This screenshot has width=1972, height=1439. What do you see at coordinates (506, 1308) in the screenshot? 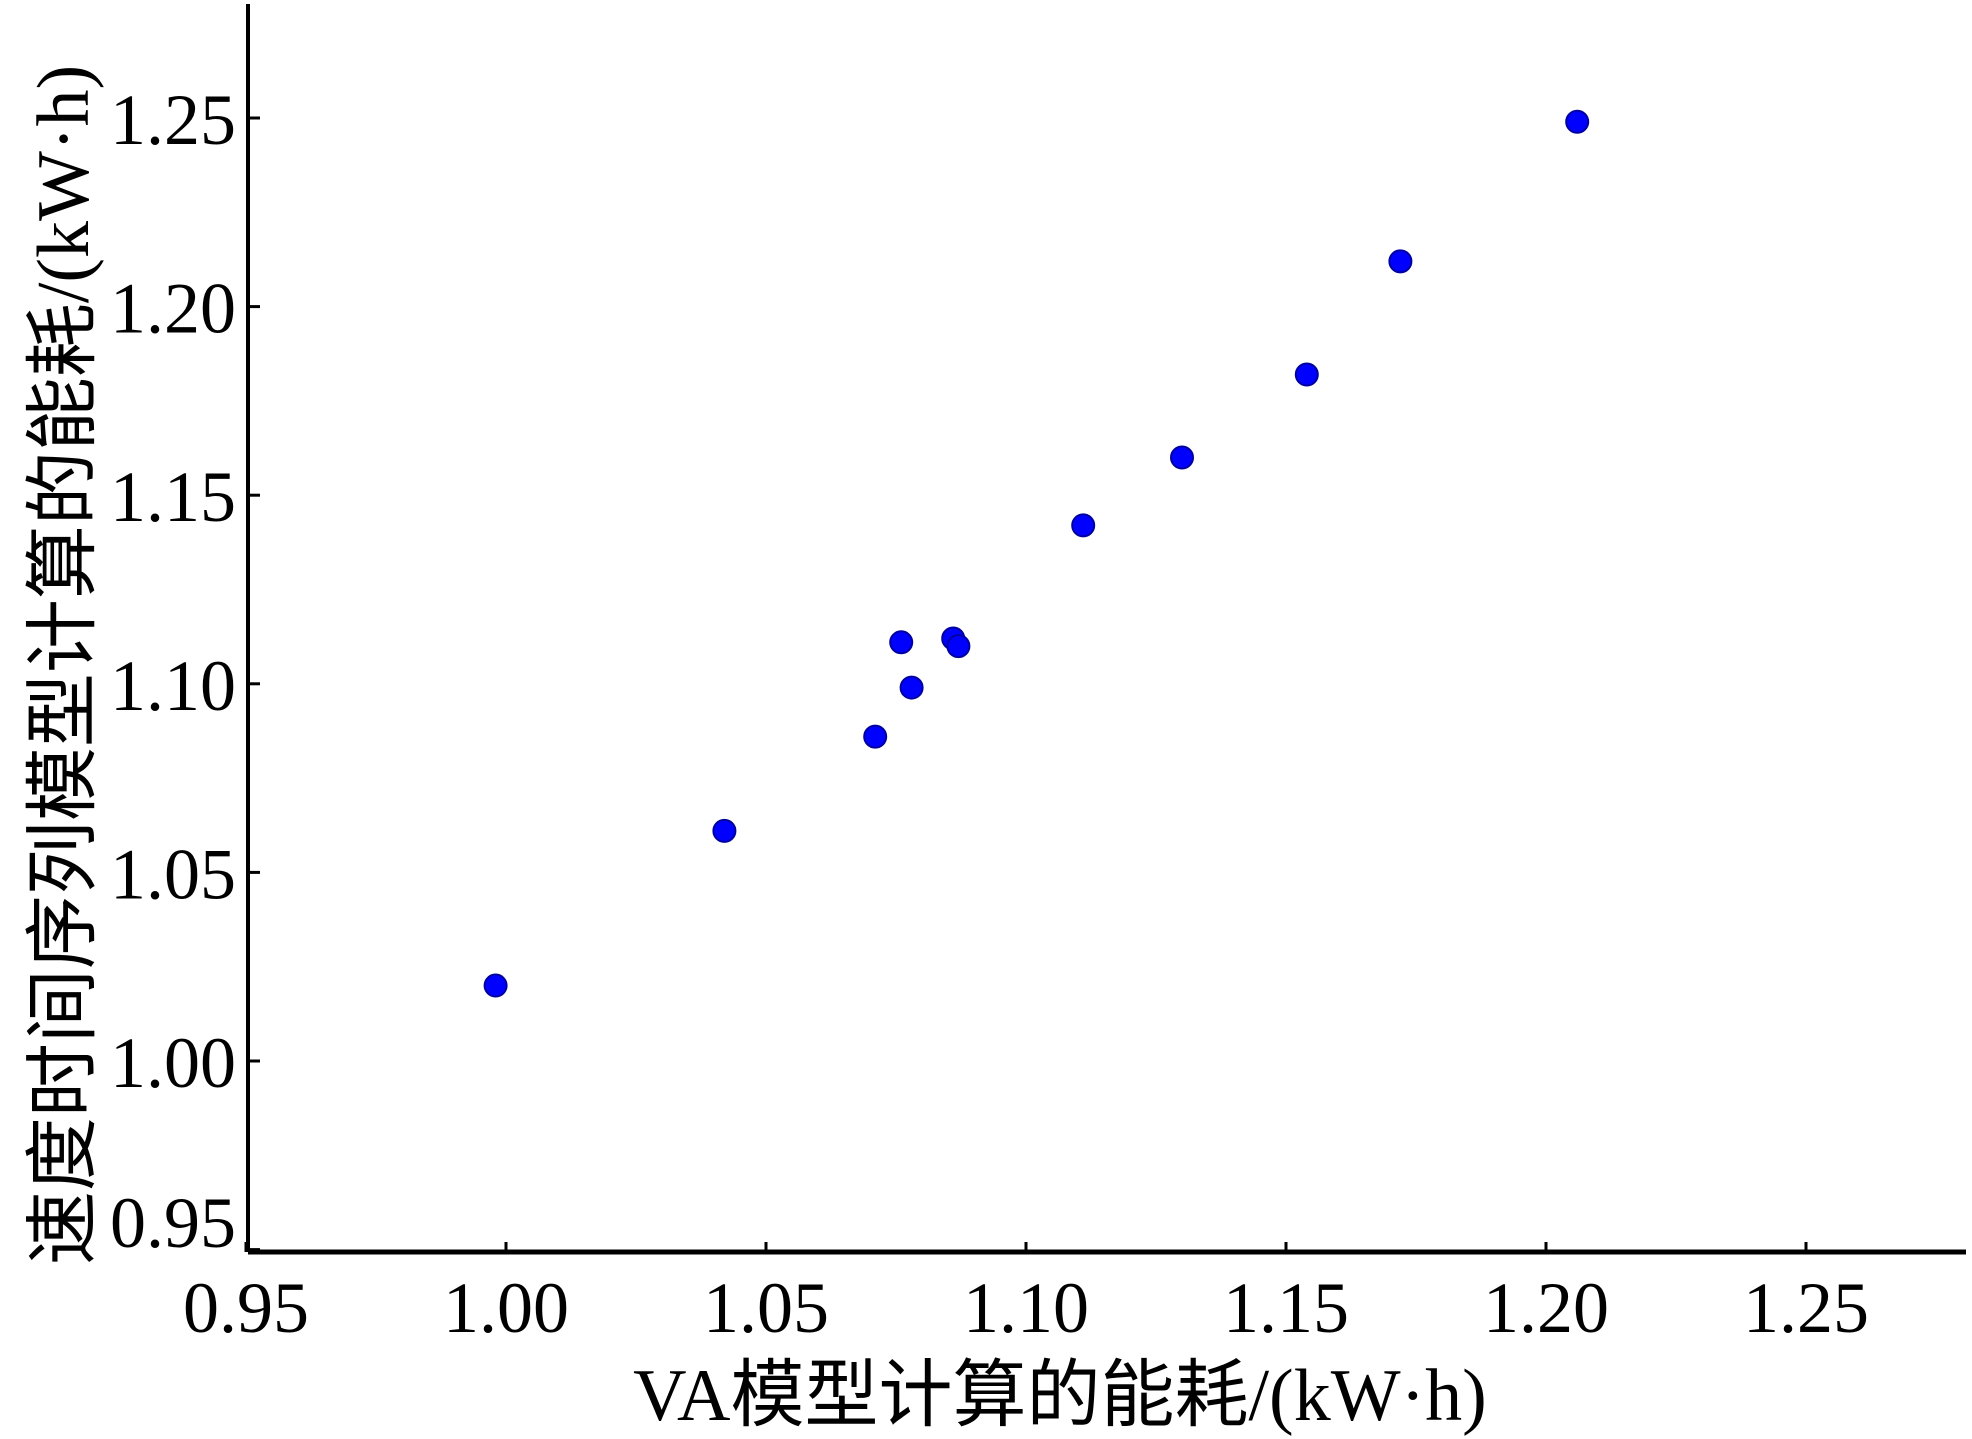
I see `x-tick-label: 1.00` at bounding box center [506, 1308].